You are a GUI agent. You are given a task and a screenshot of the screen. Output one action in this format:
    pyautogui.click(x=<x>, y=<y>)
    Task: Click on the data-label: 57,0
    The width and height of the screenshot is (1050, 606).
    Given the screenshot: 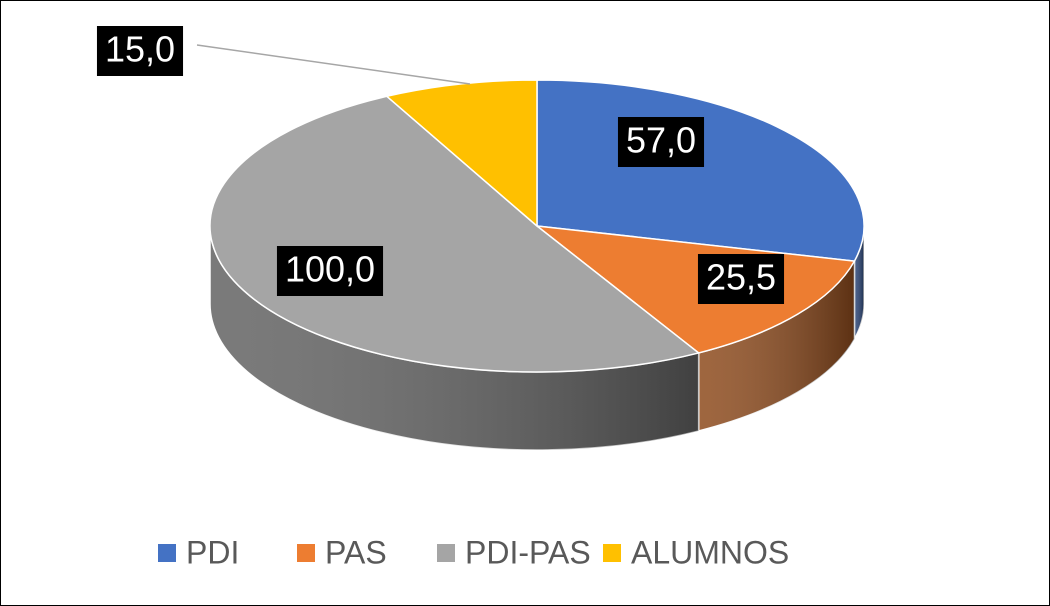 What is the action you would take?
    pyautogui.click(x=661, y=140)
    